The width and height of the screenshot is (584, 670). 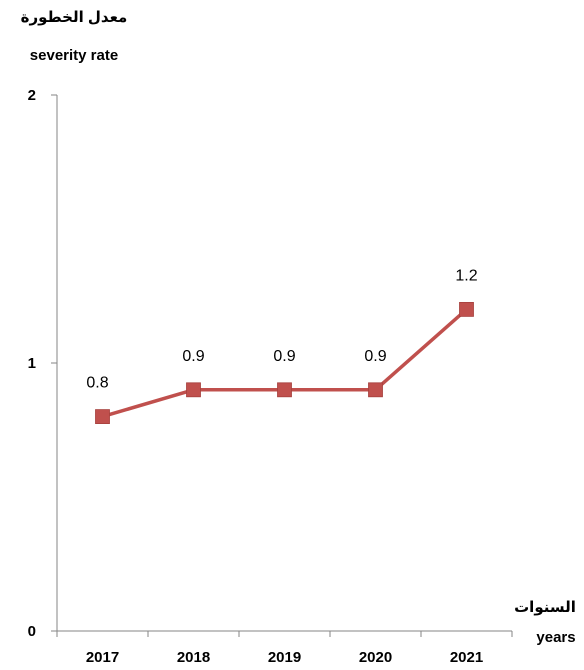 I want to click on data-point-2018, so click(x=193, y=390).